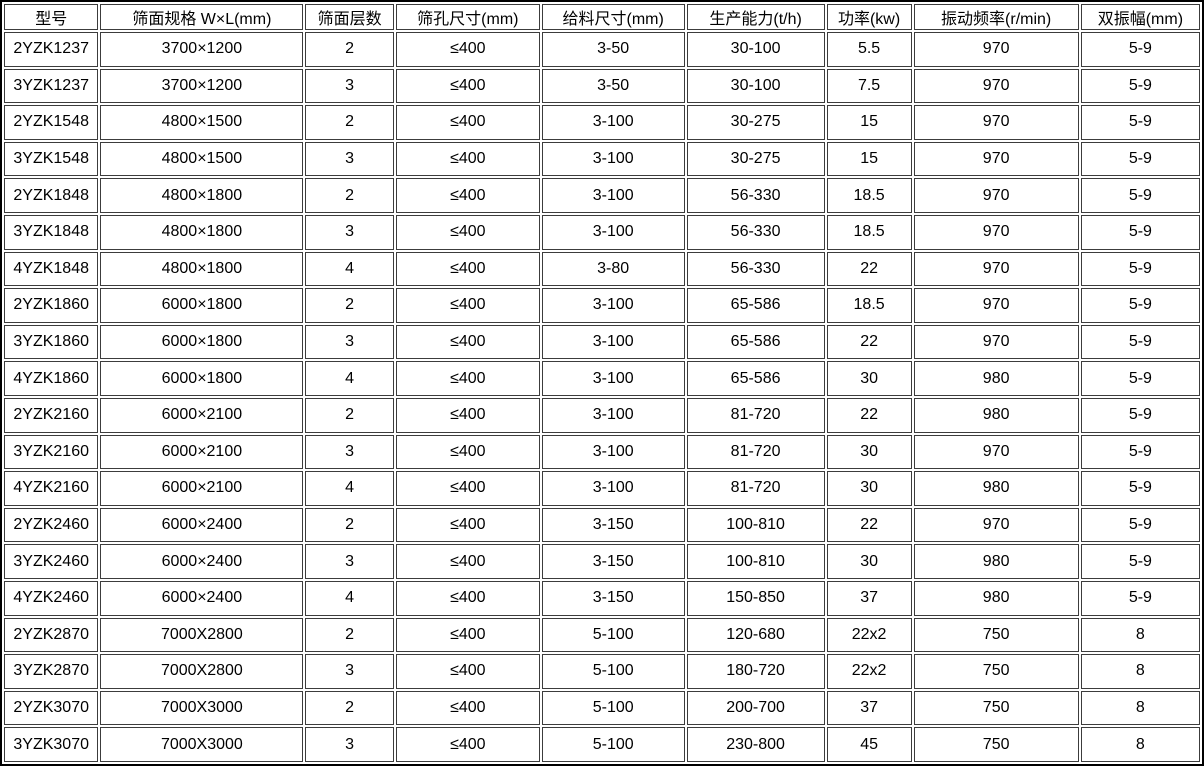 The image size is (1204, 766). Describe the element at coordinates (51, 744) in the screenshot. I see `model-cell: 3YZK3070` at that location.